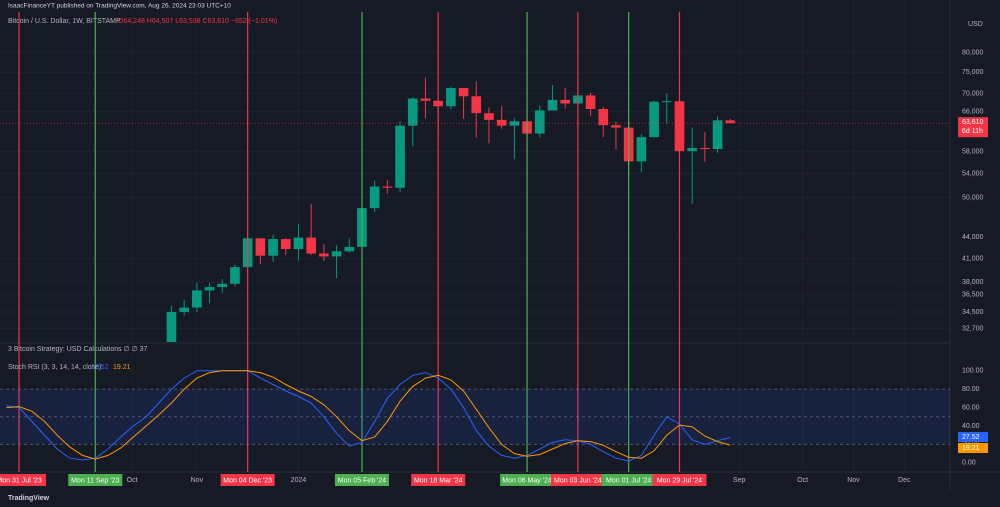 The image size is (1000, 507). I want to click on y-tick-label: 54,000, so click(973, 174).